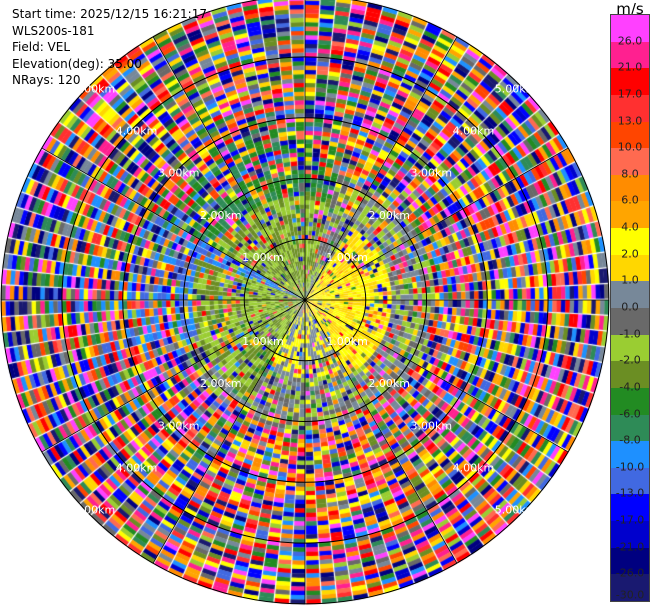  What do you see at coordinates (46, 80) in the screenshot?
I see `nrays-text: NRays: 120` at bounding box center [46, 80].